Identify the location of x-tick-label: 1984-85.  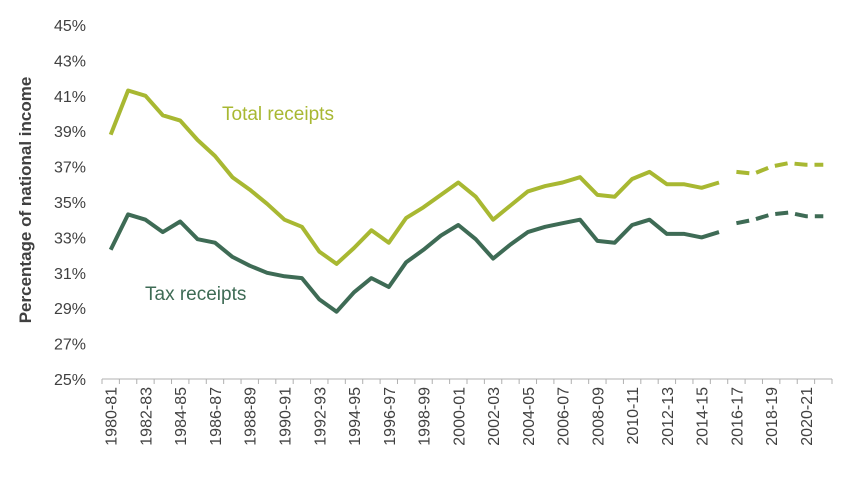
(181, 416).